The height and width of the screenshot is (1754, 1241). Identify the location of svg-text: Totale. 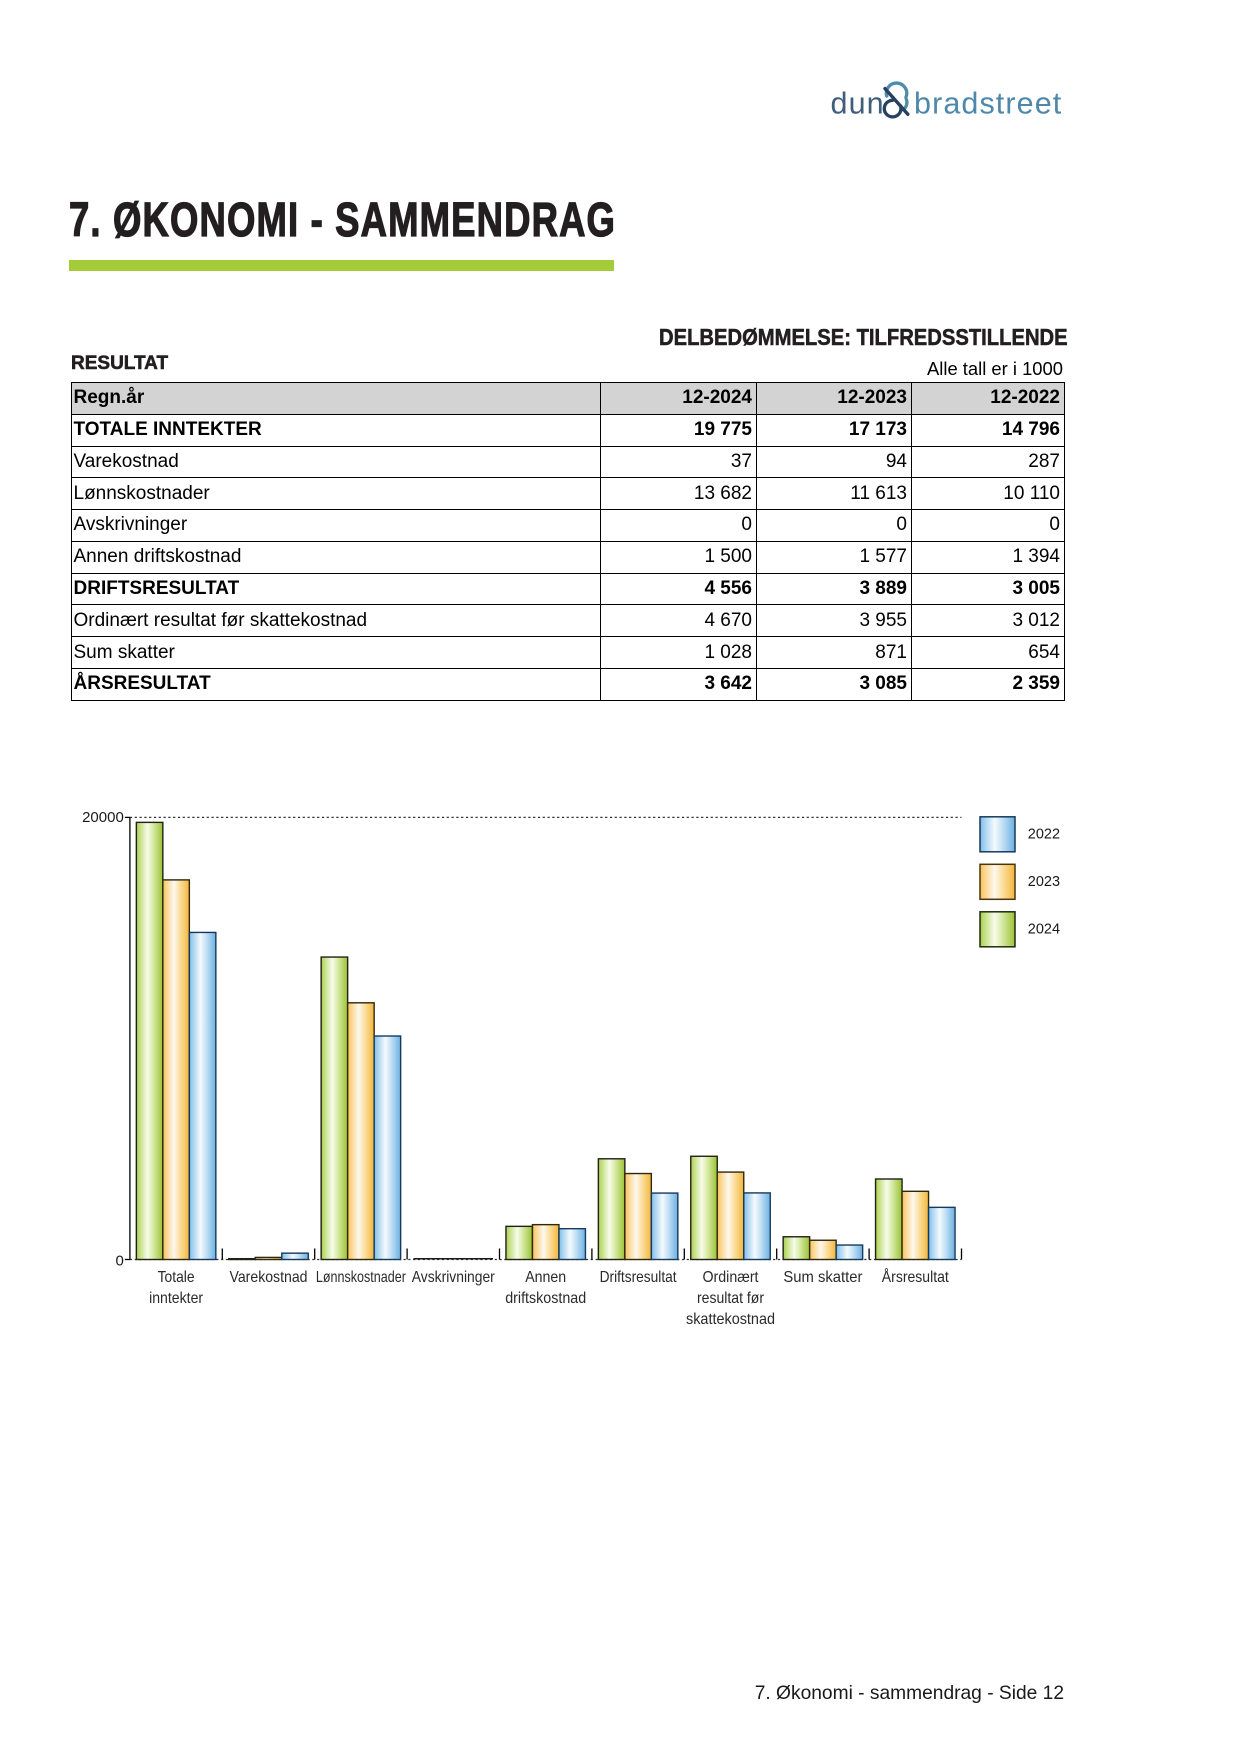
(176, 1277).